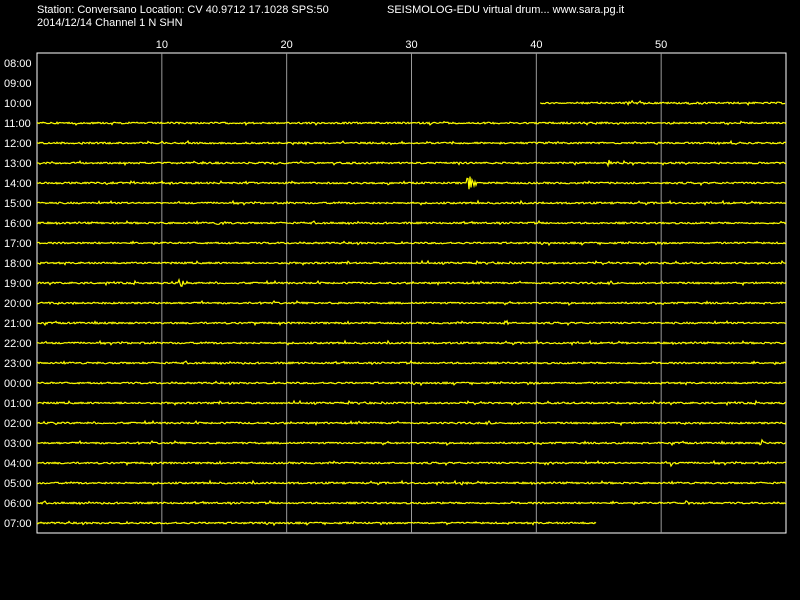  I want to click on x-tick-label-50: 50, so click(661, 45).